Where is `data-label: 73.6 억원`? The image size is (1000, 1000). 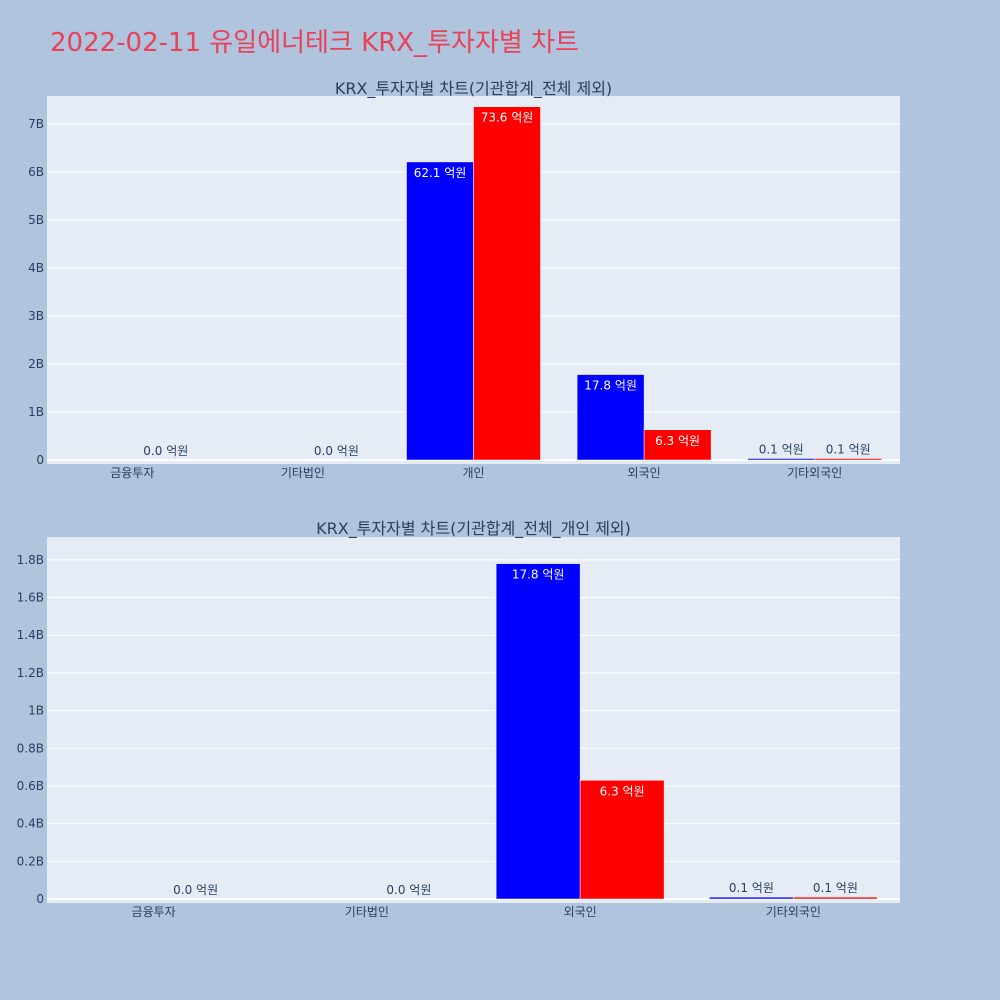 data-label: 73.6 억원 is located at coordinates (507, 118).